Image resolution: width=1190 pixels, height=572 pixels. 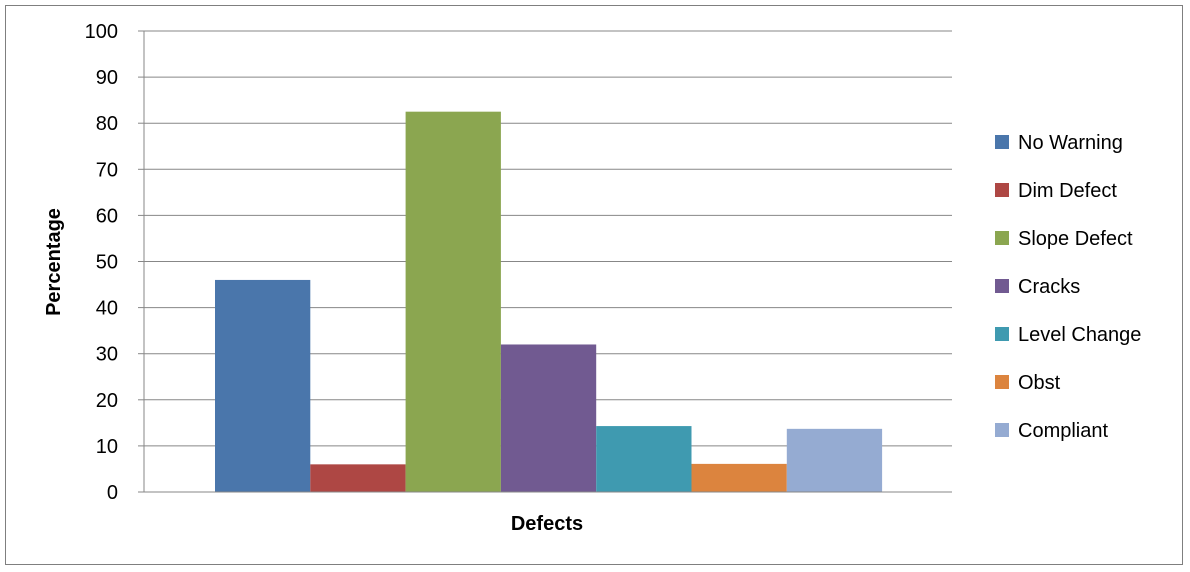 What do you see at coordinates (107, 78) in the screenshot?
I see `y-tick-label: 90` at bounding box center [107, 78].